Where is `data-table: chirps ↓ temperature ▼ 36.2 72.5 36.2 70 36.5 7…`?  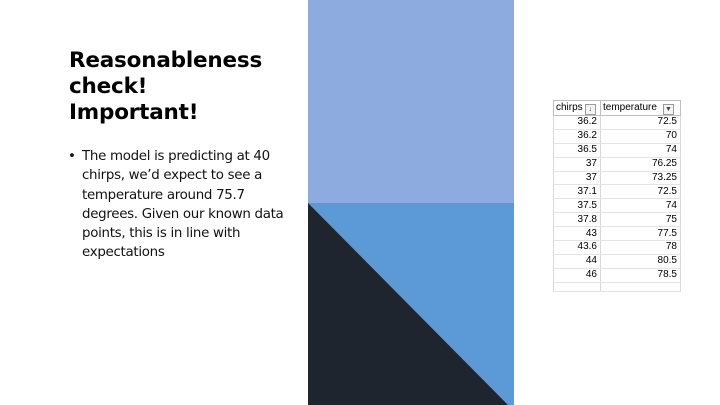
data-table: chirps ↓ temperature ▼ 36.2 72.5 36.2 70 36.5 7… is located at coordinates (617, 196).